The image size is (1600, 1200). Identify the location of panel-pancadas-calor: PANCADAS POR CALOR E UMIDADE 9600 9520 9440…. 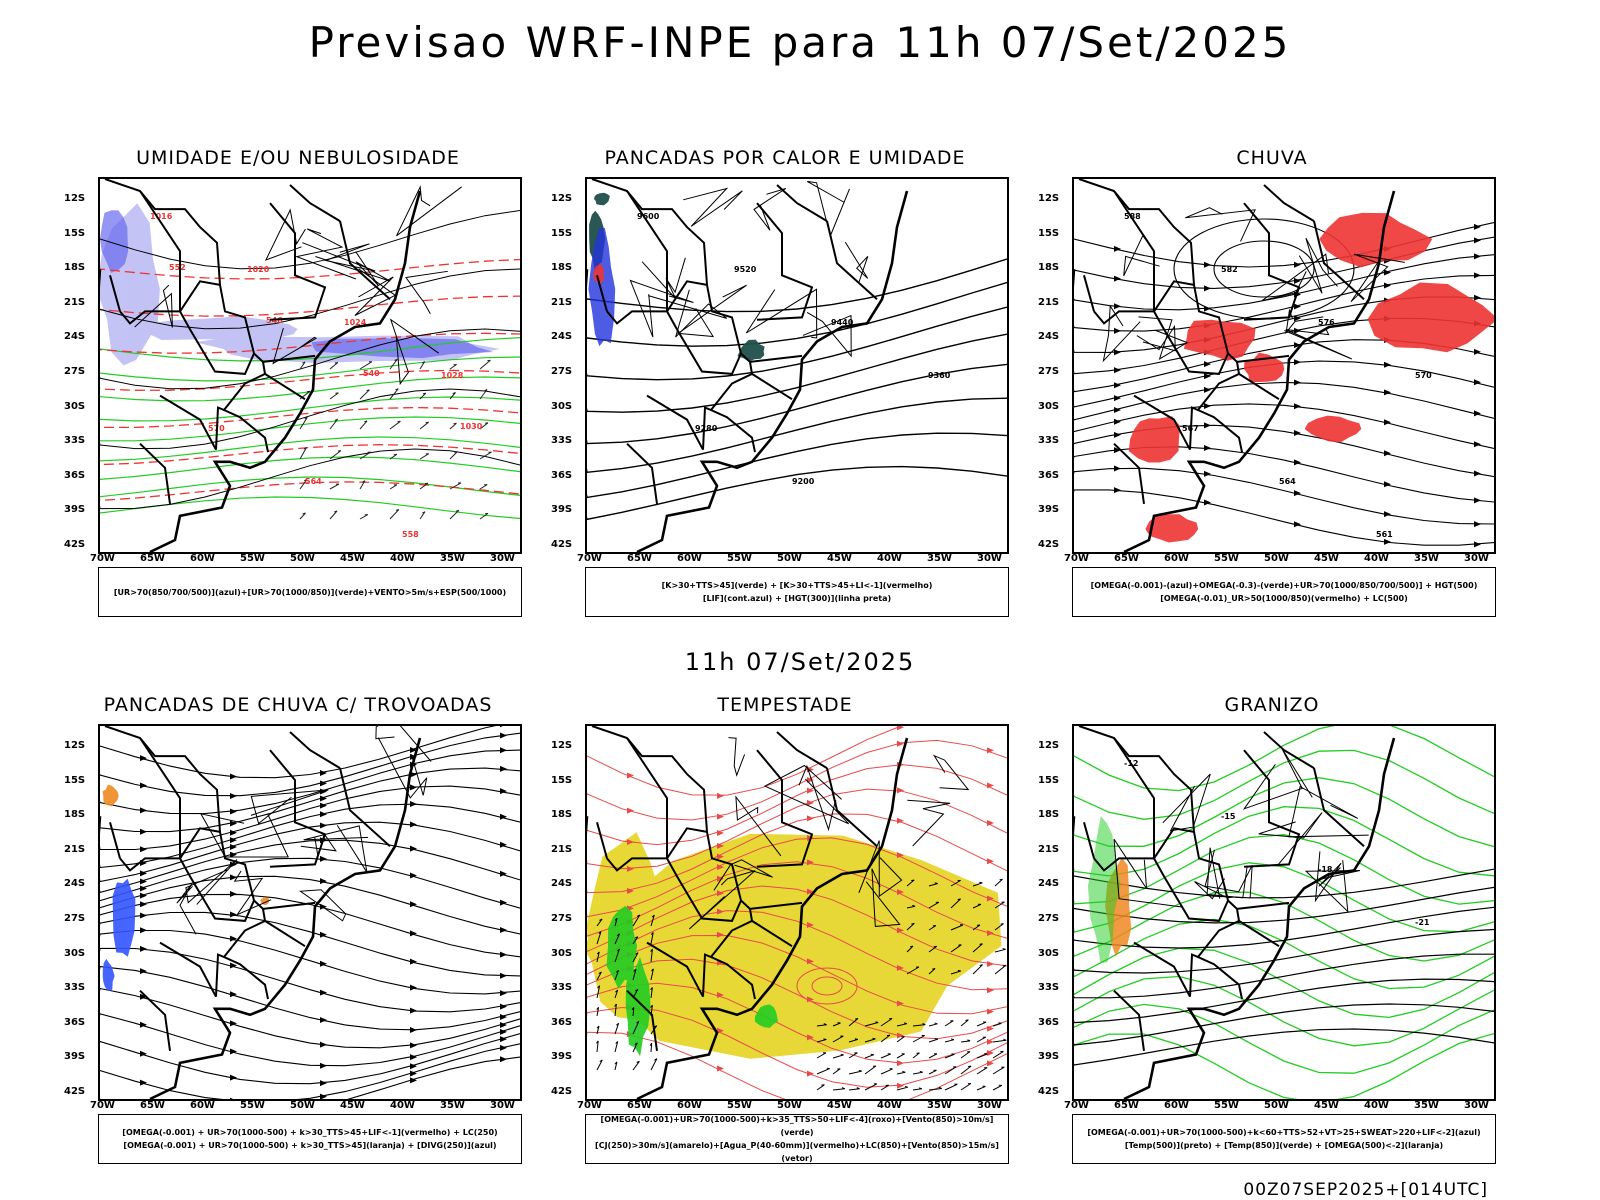
(785, 392).